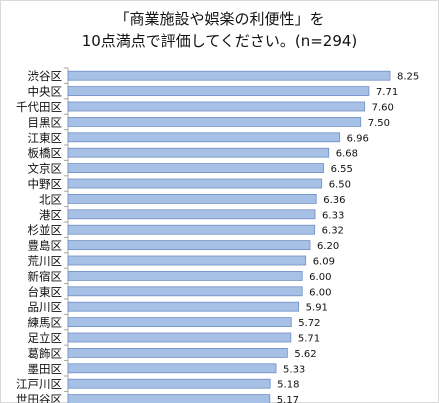 The width and height of the screenshot is (439, 403). I want to click on value-label: 7.71, so click(387, 92).